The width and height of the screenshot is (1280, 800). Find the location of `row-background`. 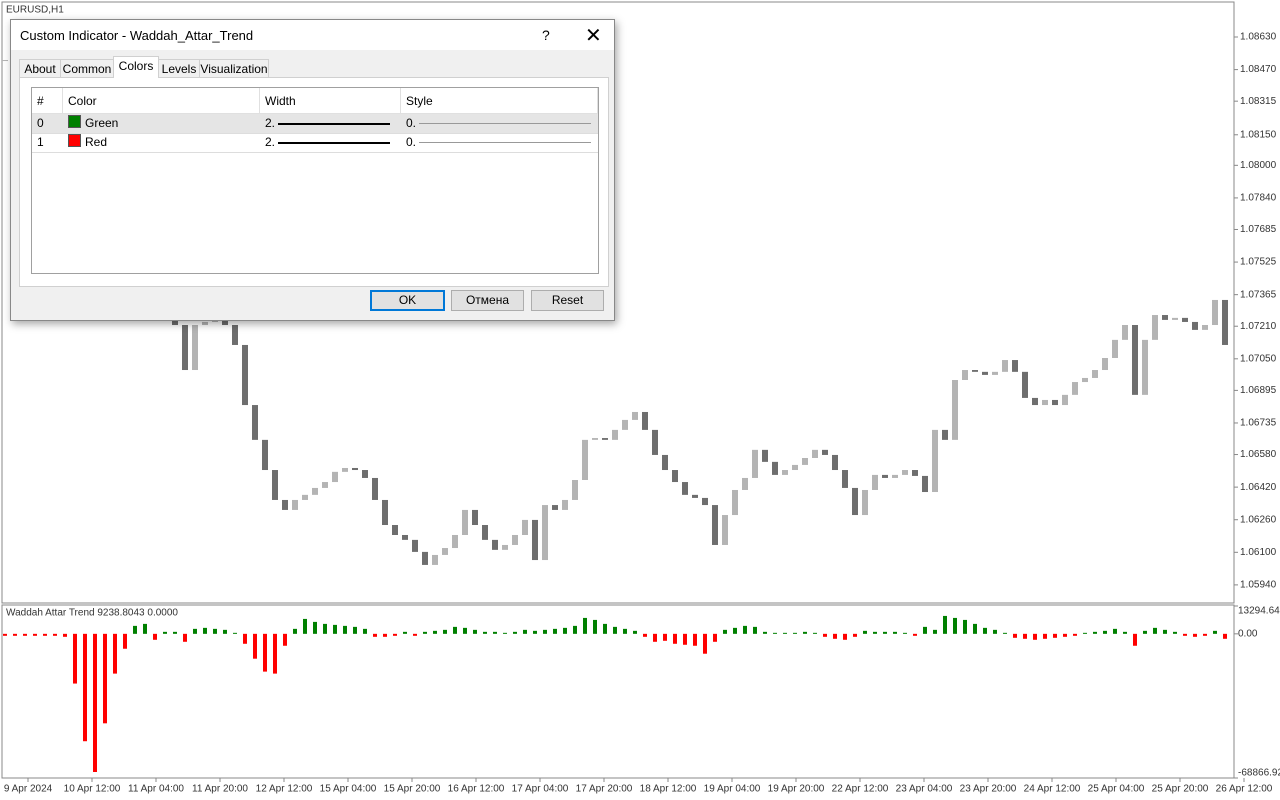

row-background is located at coordinates (315, 143).